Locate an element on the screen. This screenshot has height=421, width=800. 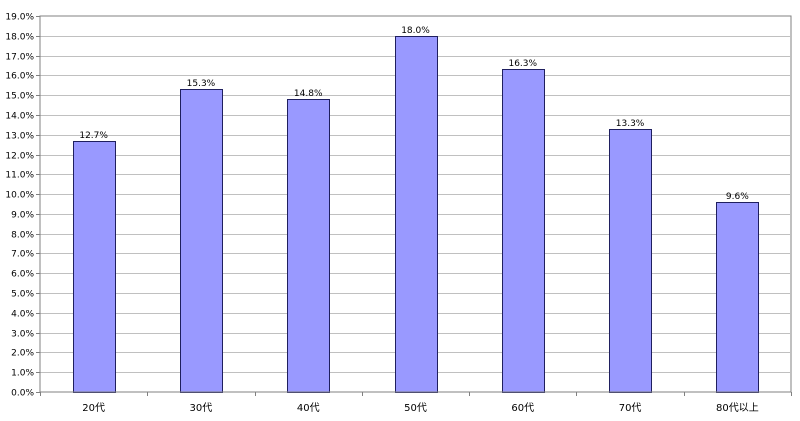
y-tick-label: 17.0% is located at coordinates (19, 58).